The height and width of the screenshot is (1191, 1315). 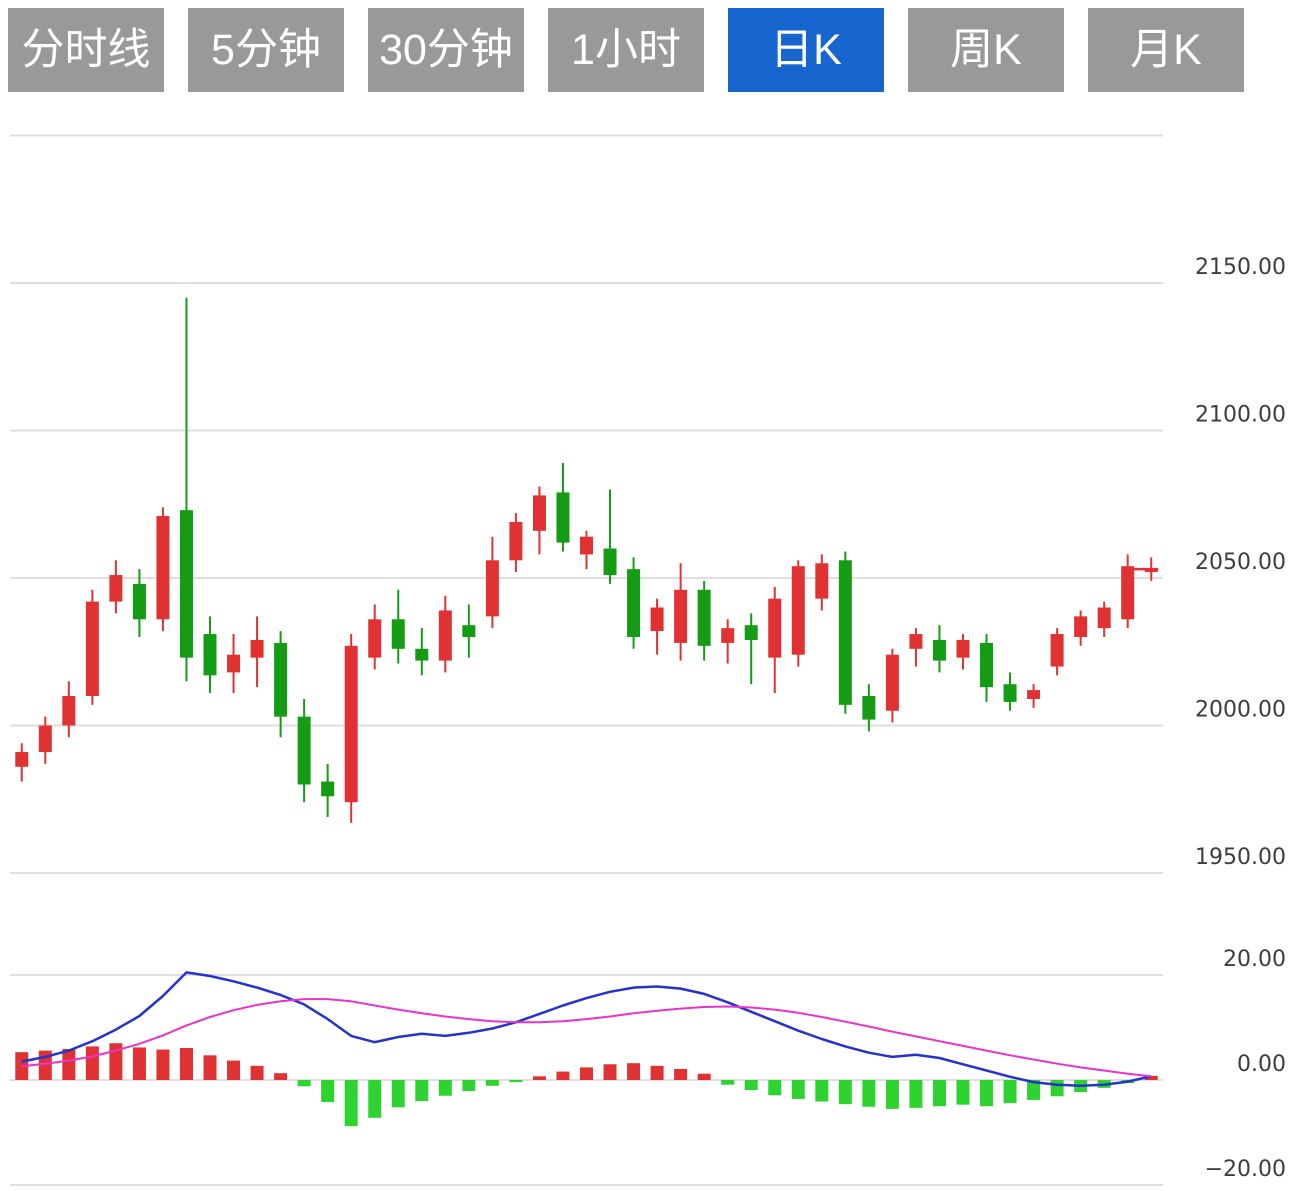 What do you see at coordinates (986, 50) in the screenshot?
I see `tab-weekly-k: 周K` at bounding box center [986, 50].